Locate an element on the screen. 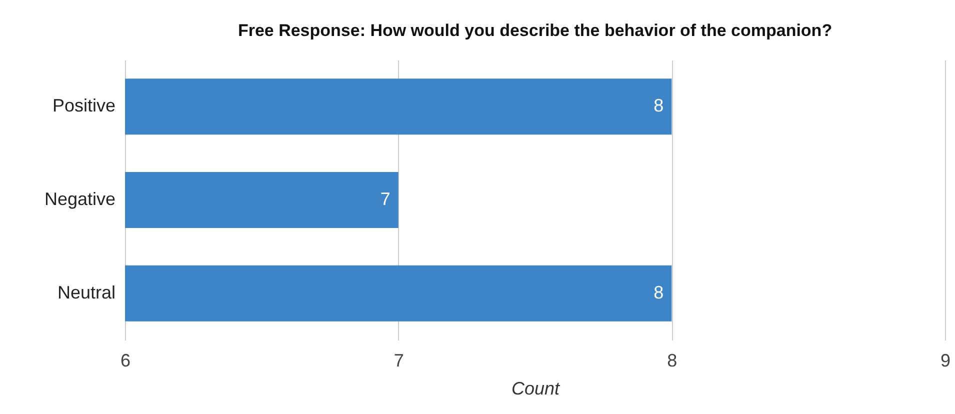 This screenshot has width=955, height=414. x-tick-label: 8 is located at coordinates (672, 360).